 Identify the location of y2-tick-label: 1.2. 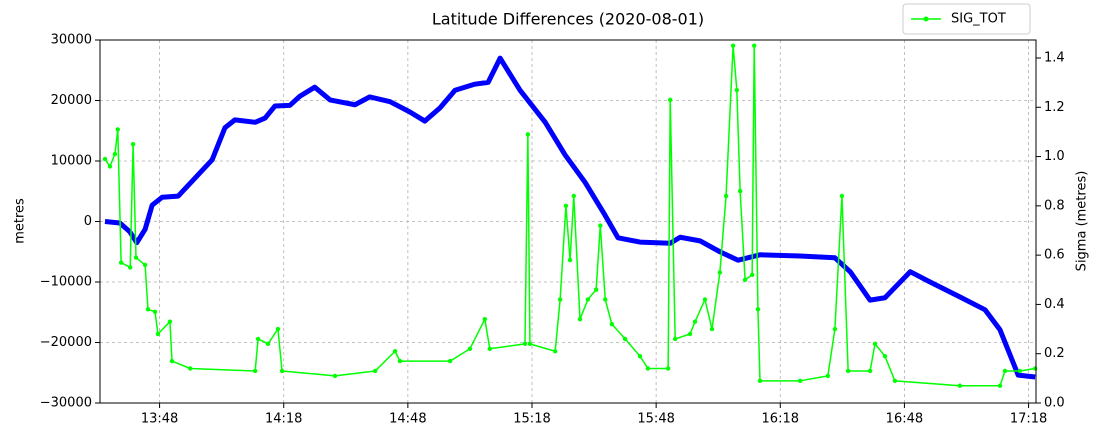
(1054, 107).